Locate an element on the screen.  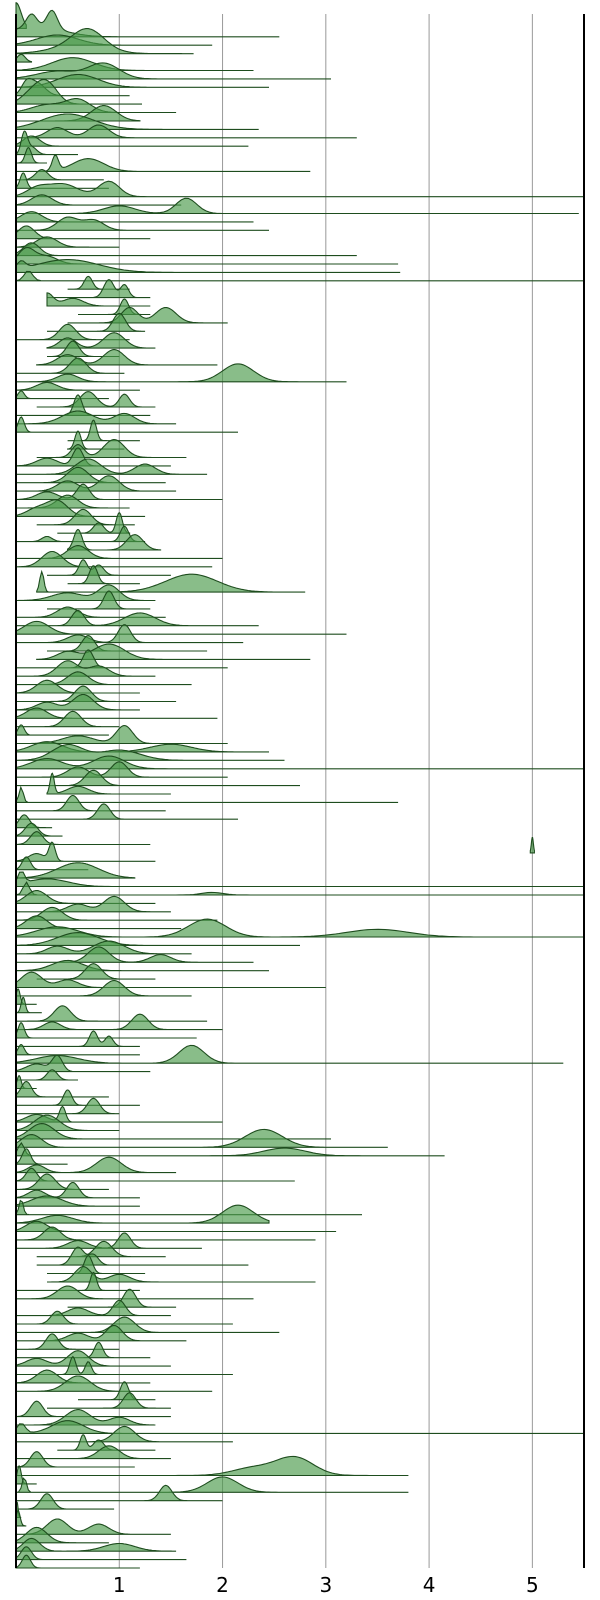
x-tick-label: 3 is located at coordinates (325, 1585).